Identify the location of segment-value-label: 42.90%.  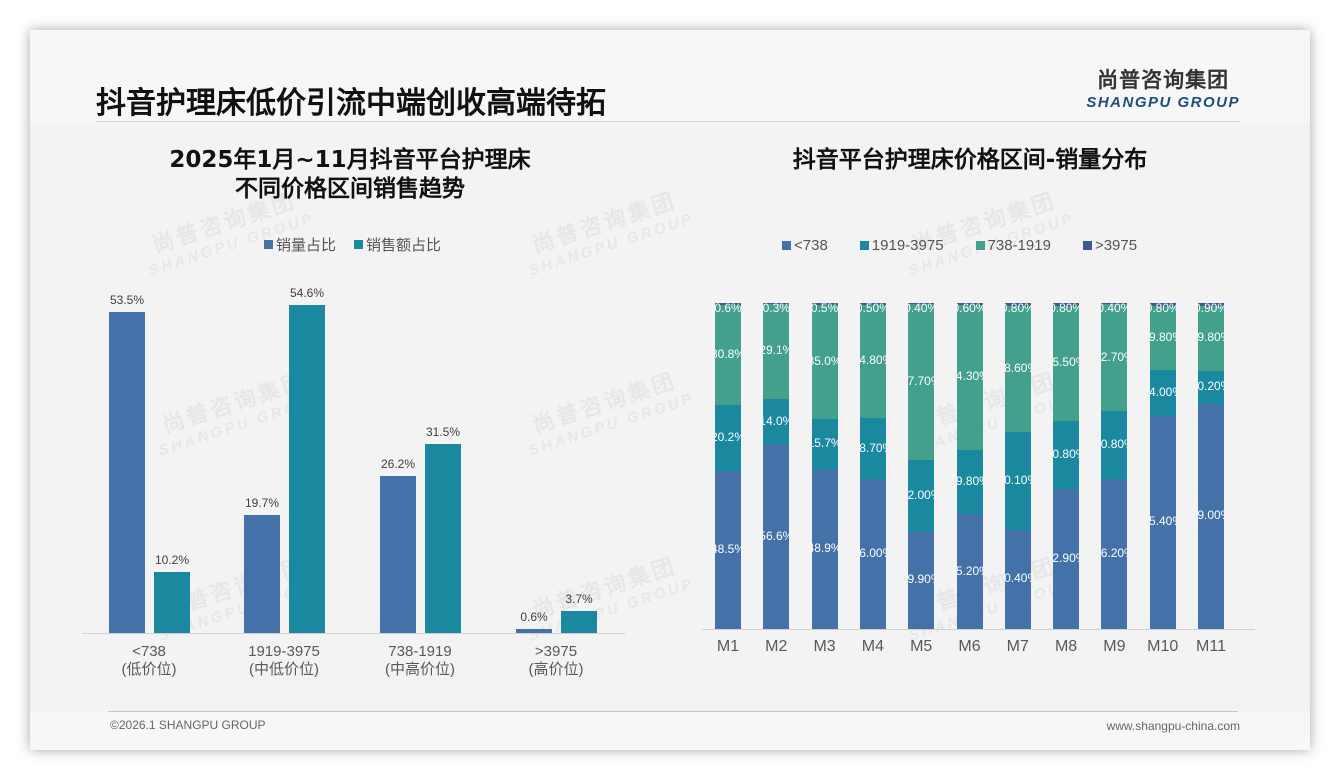
(1066, 558).